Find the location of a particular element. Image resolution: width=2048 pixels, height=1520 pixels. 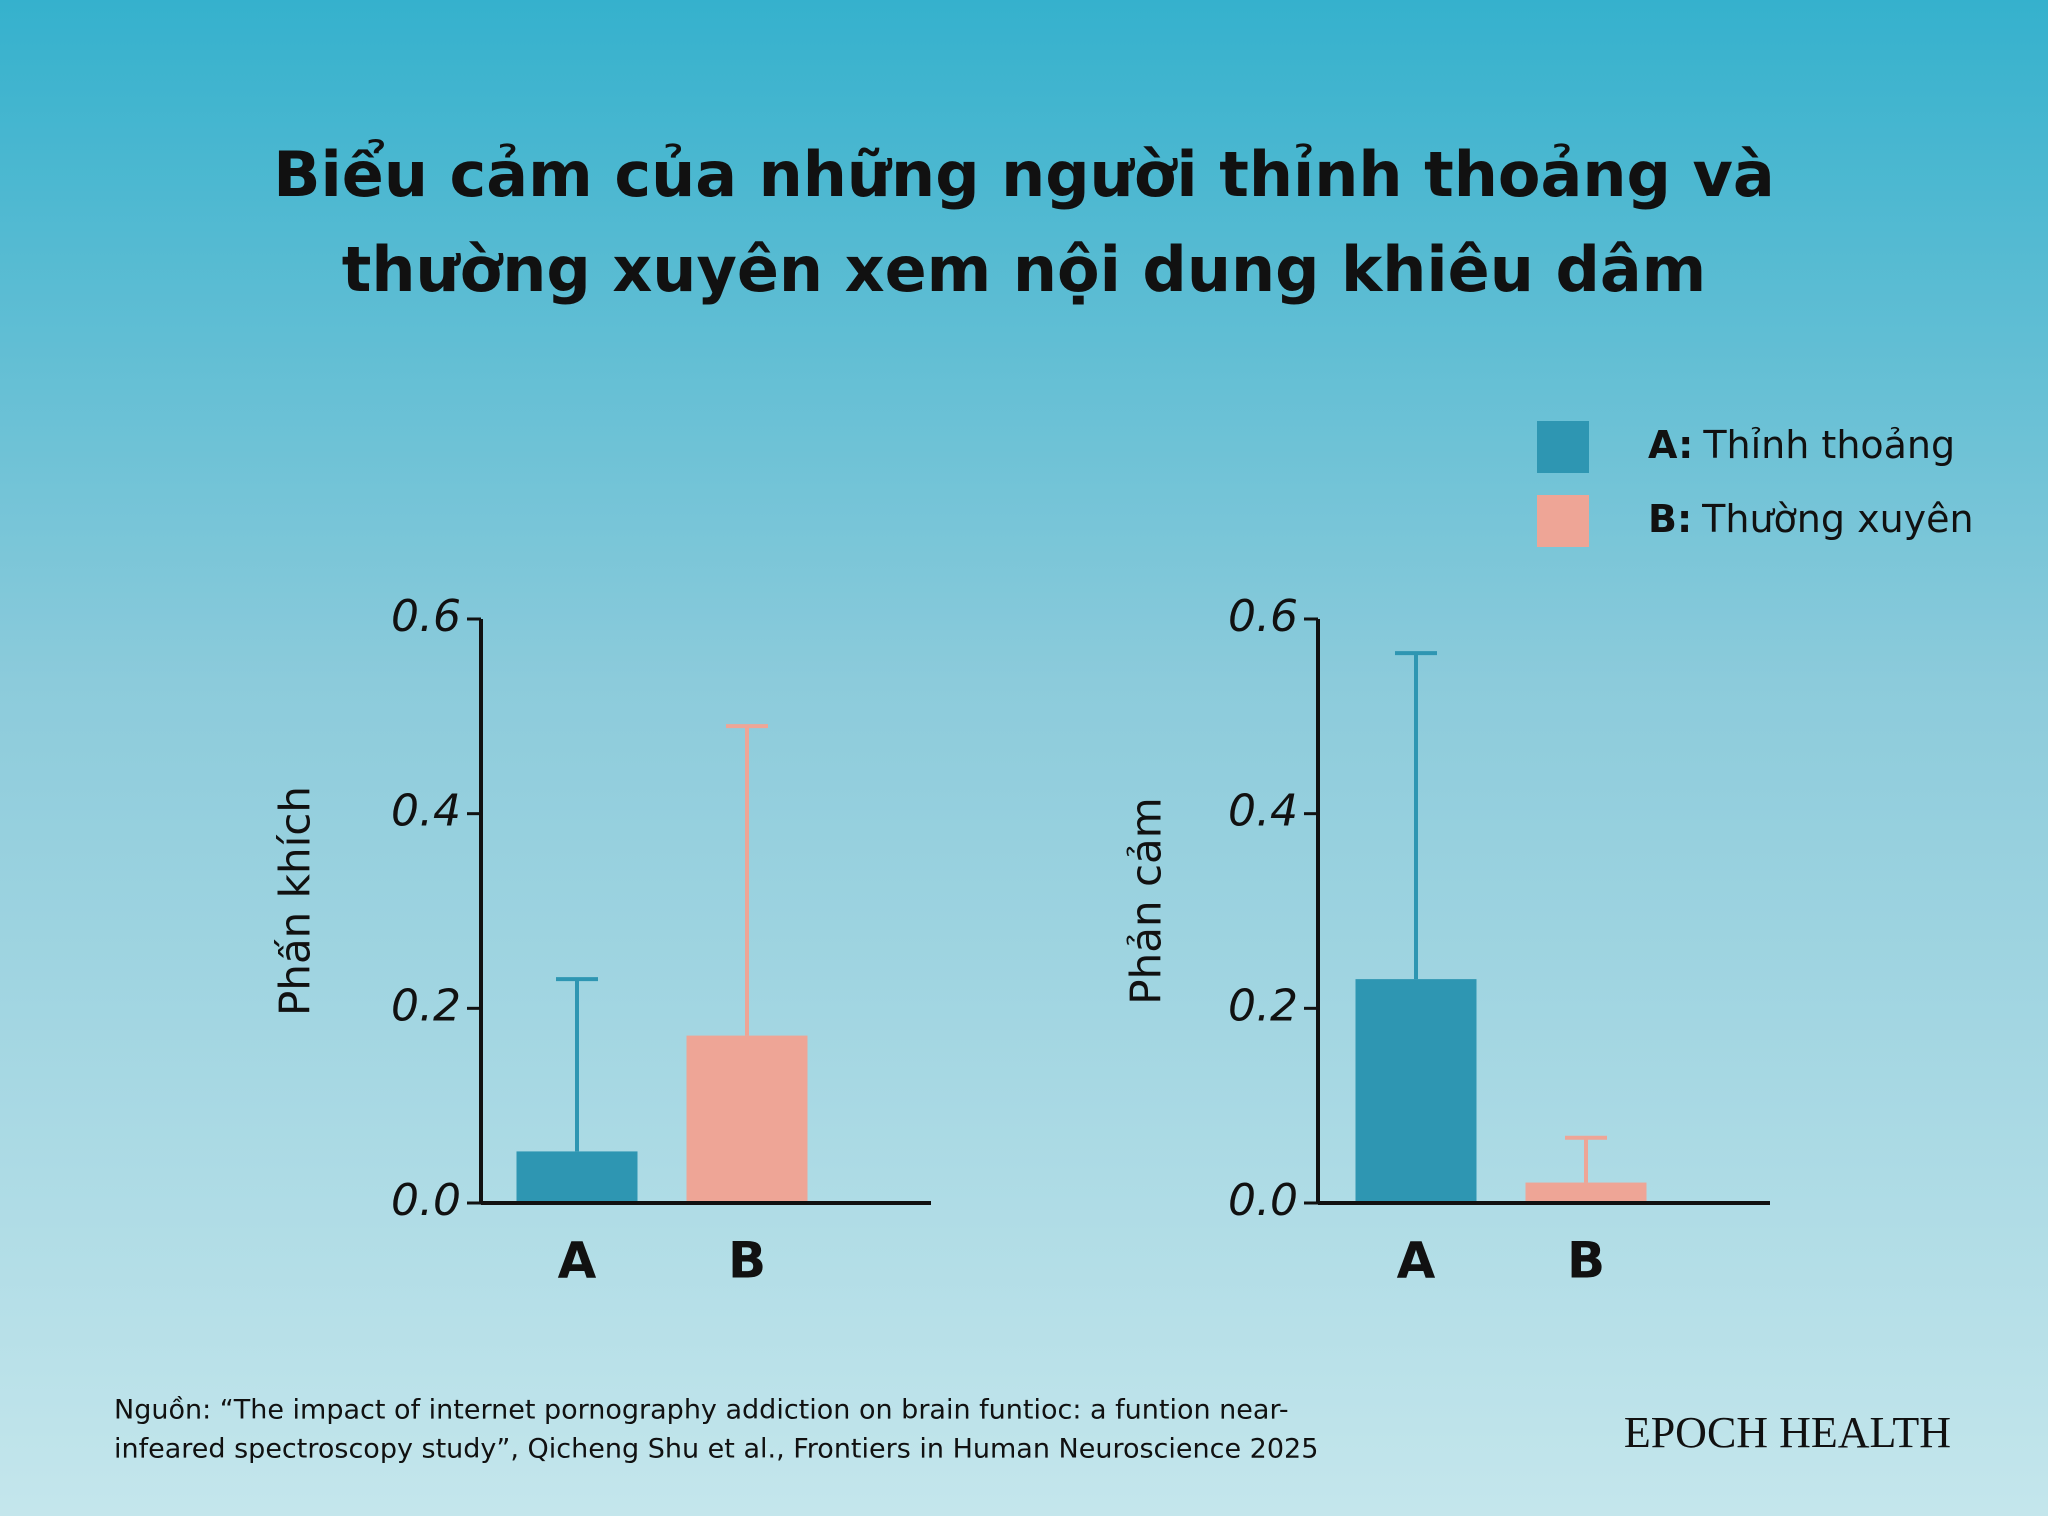

legend-text: Thỉnh thoảng is located at coordinates (1828, 445).